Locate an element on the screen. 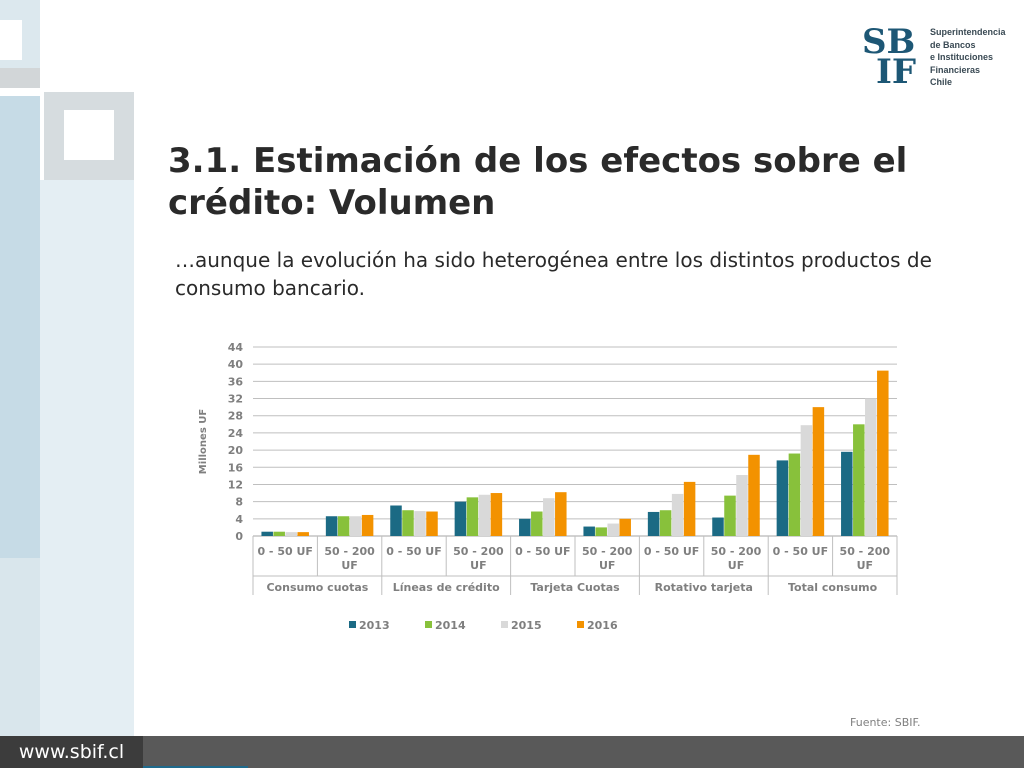 This screenshot has width=1024, height=768. institution-line: Superintendencia is located at coordinates (968, 32).